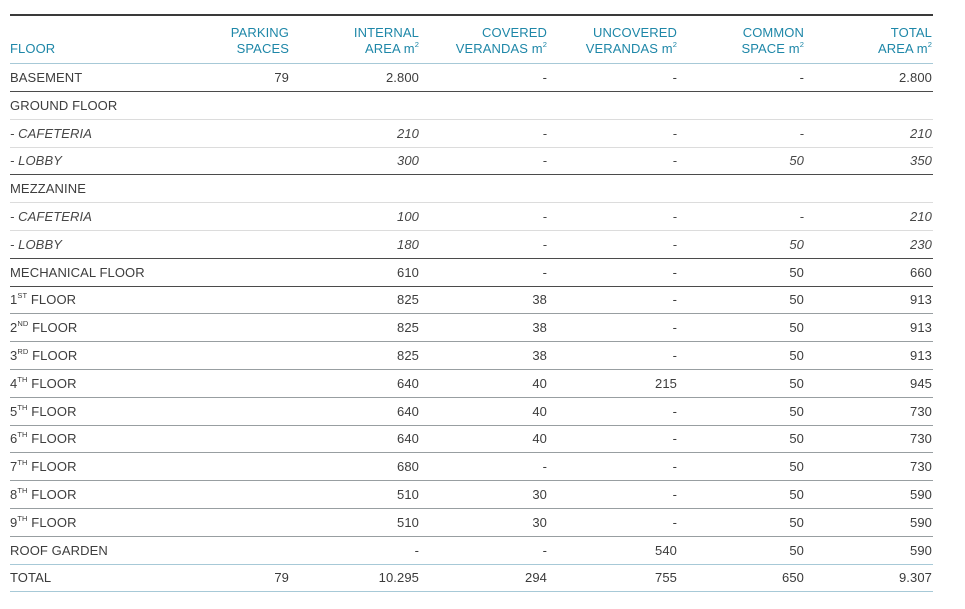  I want to click on value-cell-internal: 680, so click(355, 467).